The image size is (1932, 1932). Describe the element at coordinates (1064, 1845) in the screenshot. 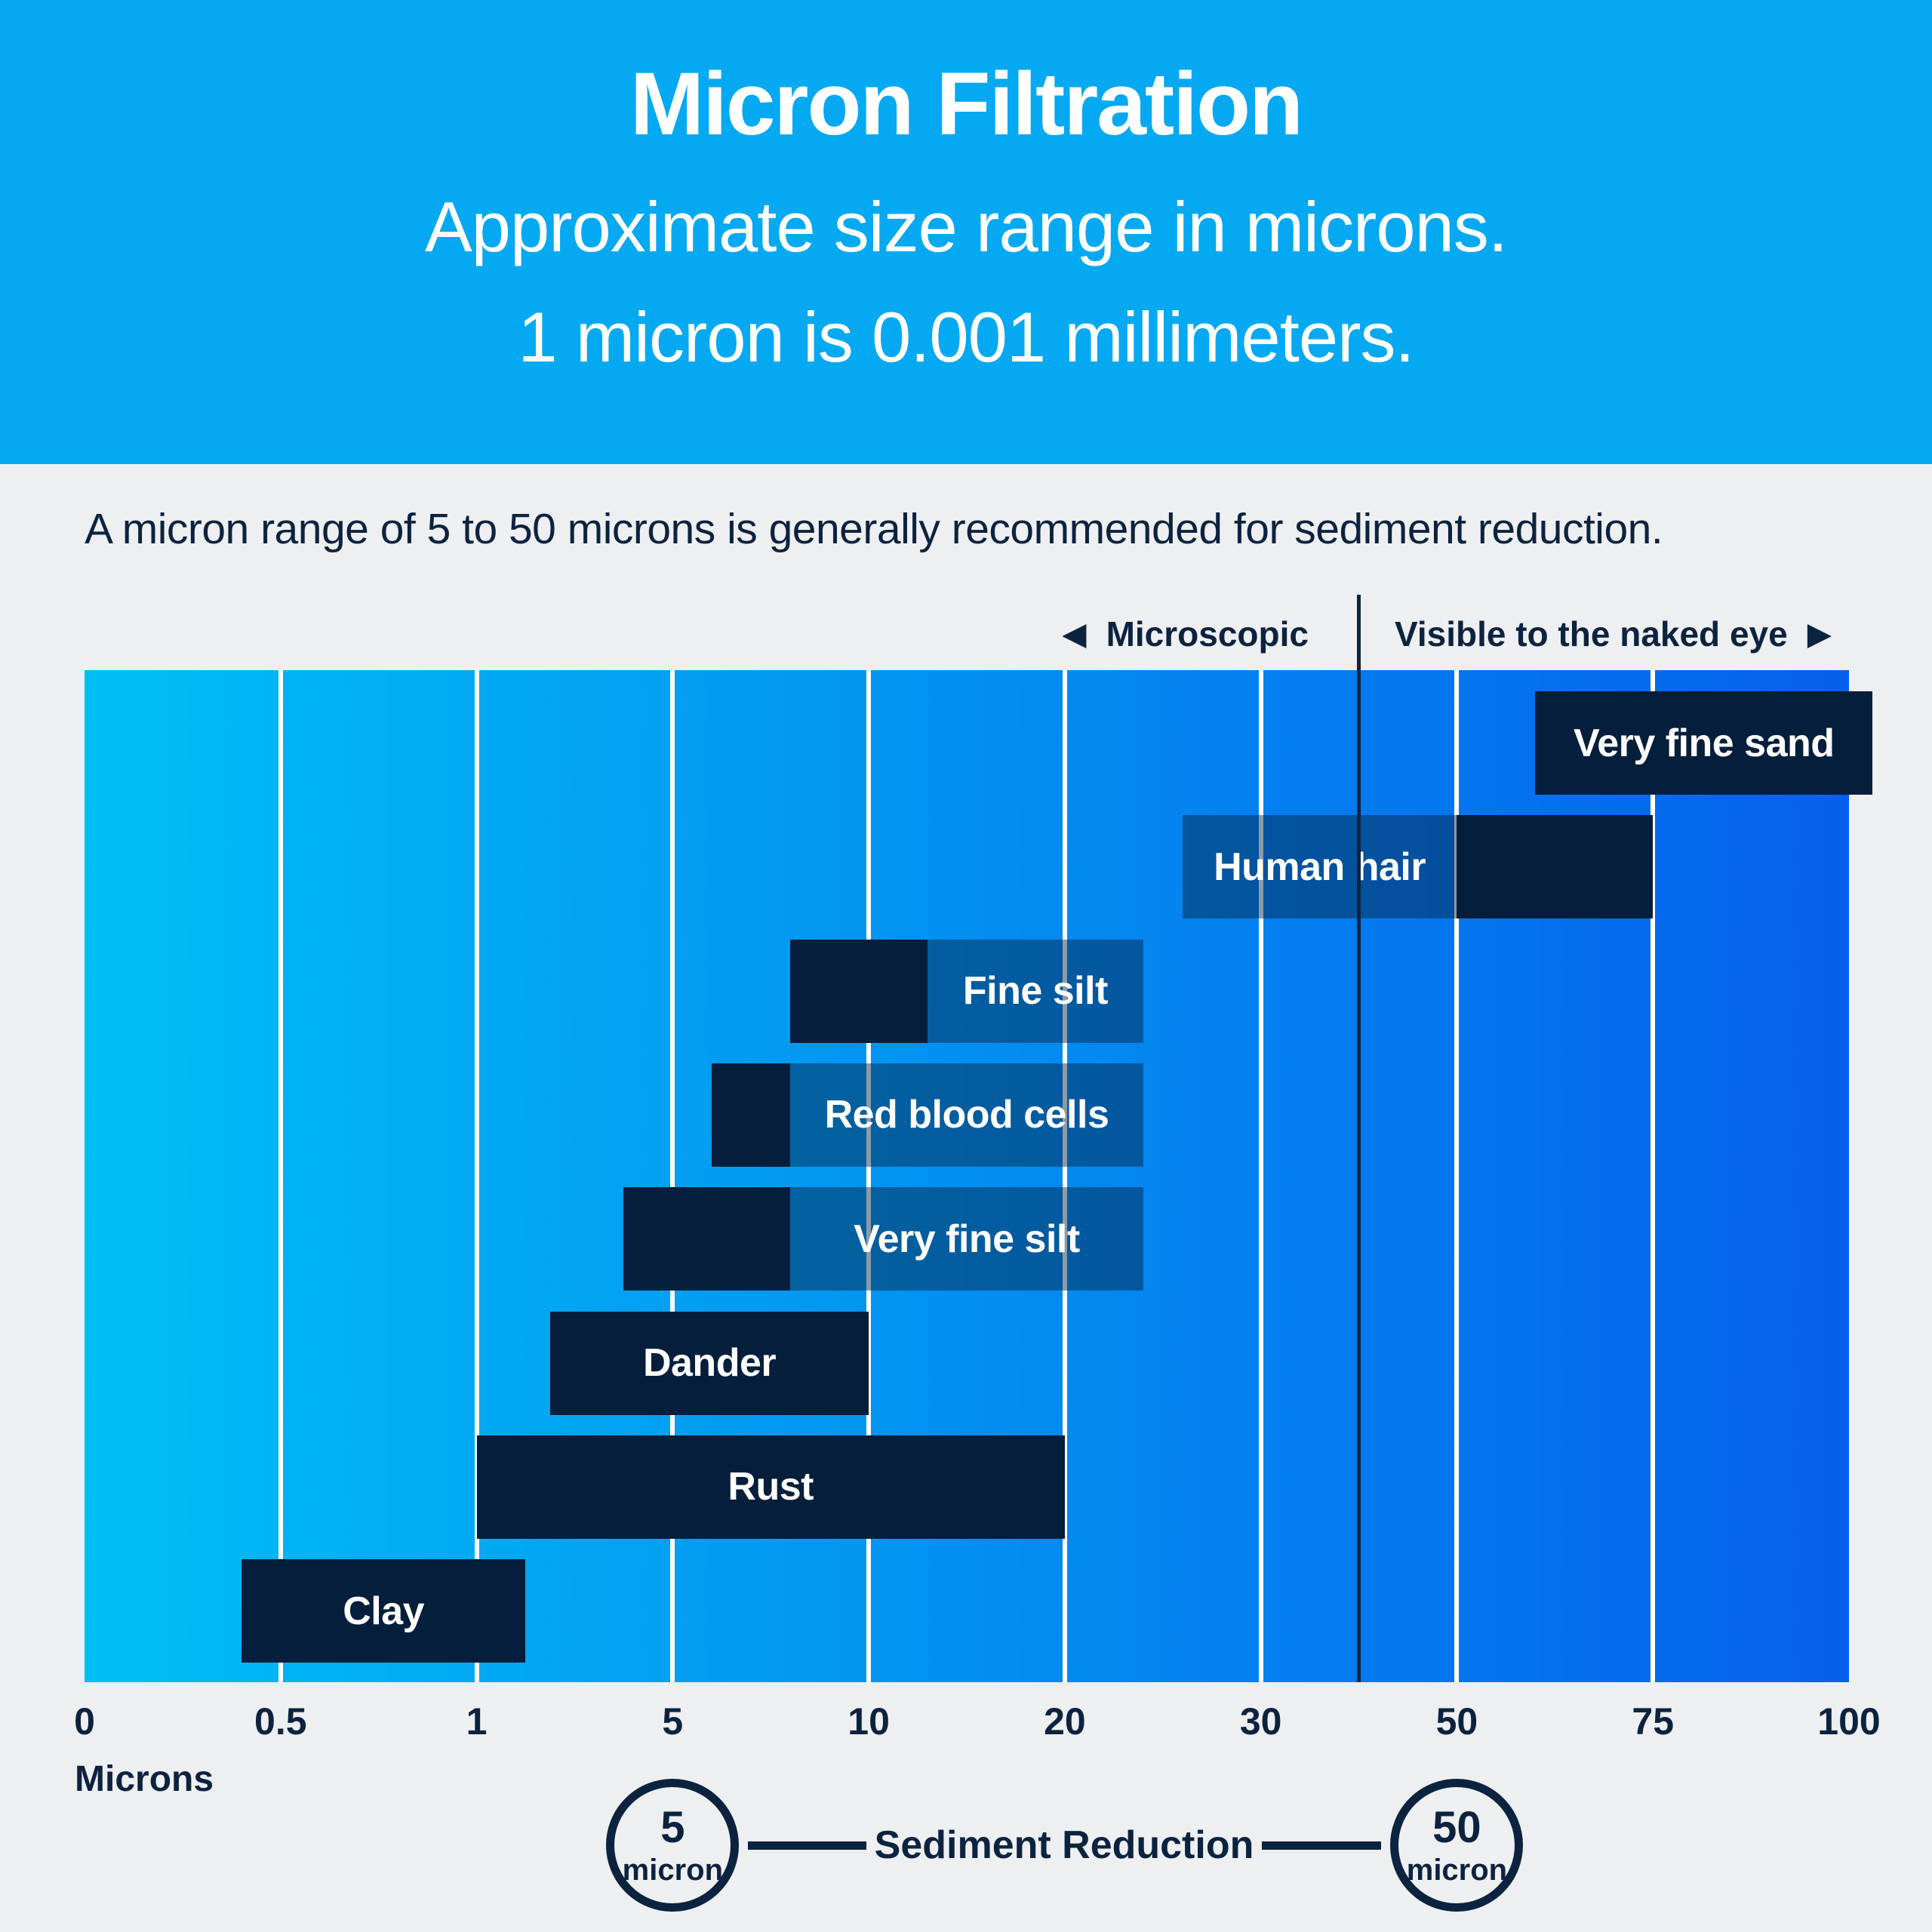

I see `sediment-reduction-label: Sediment Reduction` at that location.